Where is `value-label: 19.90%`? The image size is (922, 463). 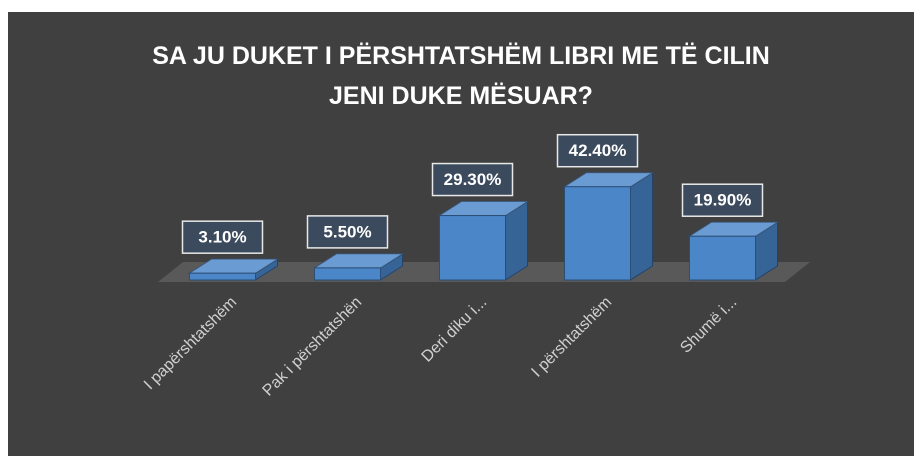 value-label: 19.90% is located at coordinates (723, 200).